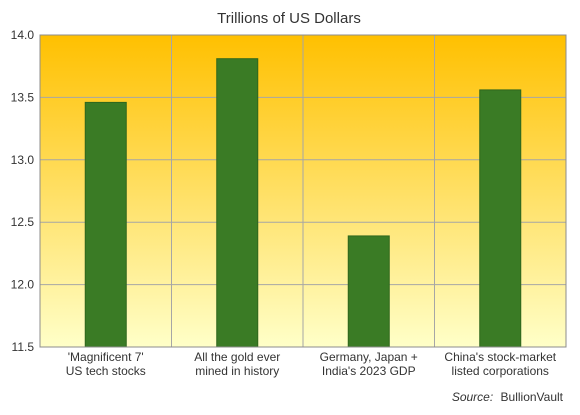 This screenshot has height=415, width=580. What do you see at coordinates (23, 285) in the screenshot?
I see `y-tick-label: 12.0` at bounding box center [23, 285].